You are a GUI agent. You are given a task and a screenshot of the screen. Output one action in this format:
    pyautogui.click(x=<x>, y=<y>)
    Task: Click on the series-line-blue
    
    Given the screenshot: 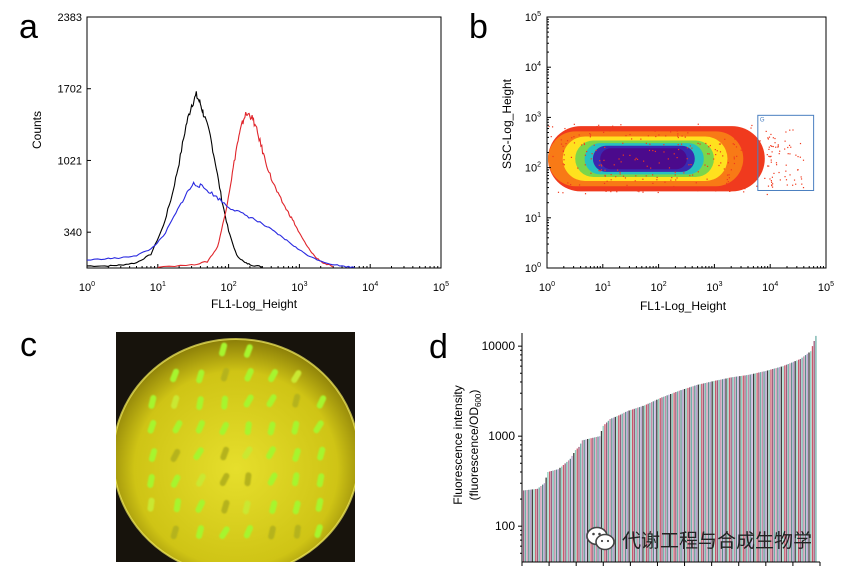 What is the action you would take?
    pyautogui.click(x=221, y=224)
    